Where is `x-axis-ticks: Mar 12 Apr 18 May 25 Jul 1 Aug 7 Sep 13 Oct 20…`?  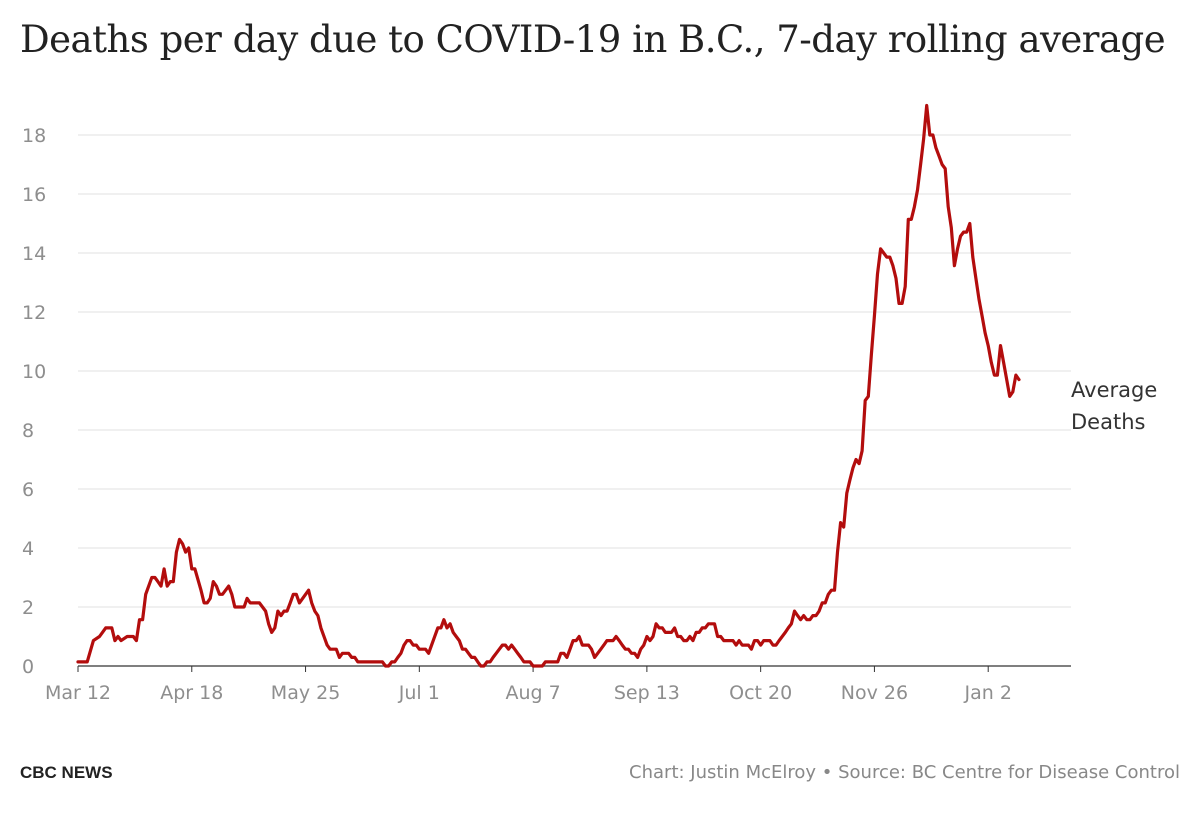
x-axis-ticks: Mar 12 Apr 18 May 25 Jul 1 Aug 7 Sep 13 Oct 20… is located at coordinates (528, 685).